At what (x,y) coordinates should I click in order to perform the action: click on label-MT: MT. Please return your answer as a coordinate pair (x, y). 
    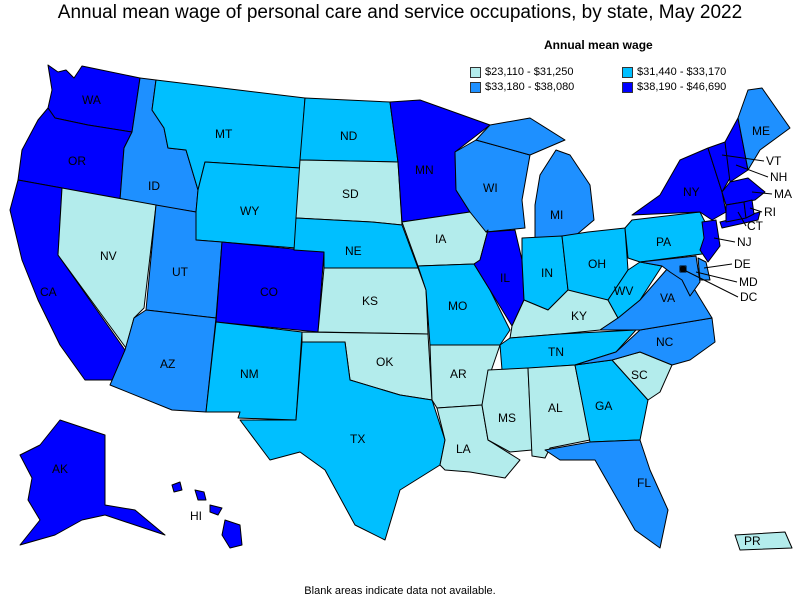
    Looking at the image, I should click on (224, 134).